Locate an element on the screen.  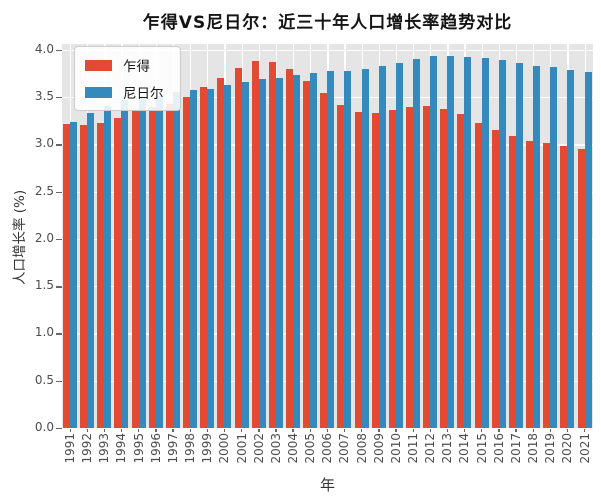
legend-label-niger: 尼日尔 is located at coordinates (143, 94).